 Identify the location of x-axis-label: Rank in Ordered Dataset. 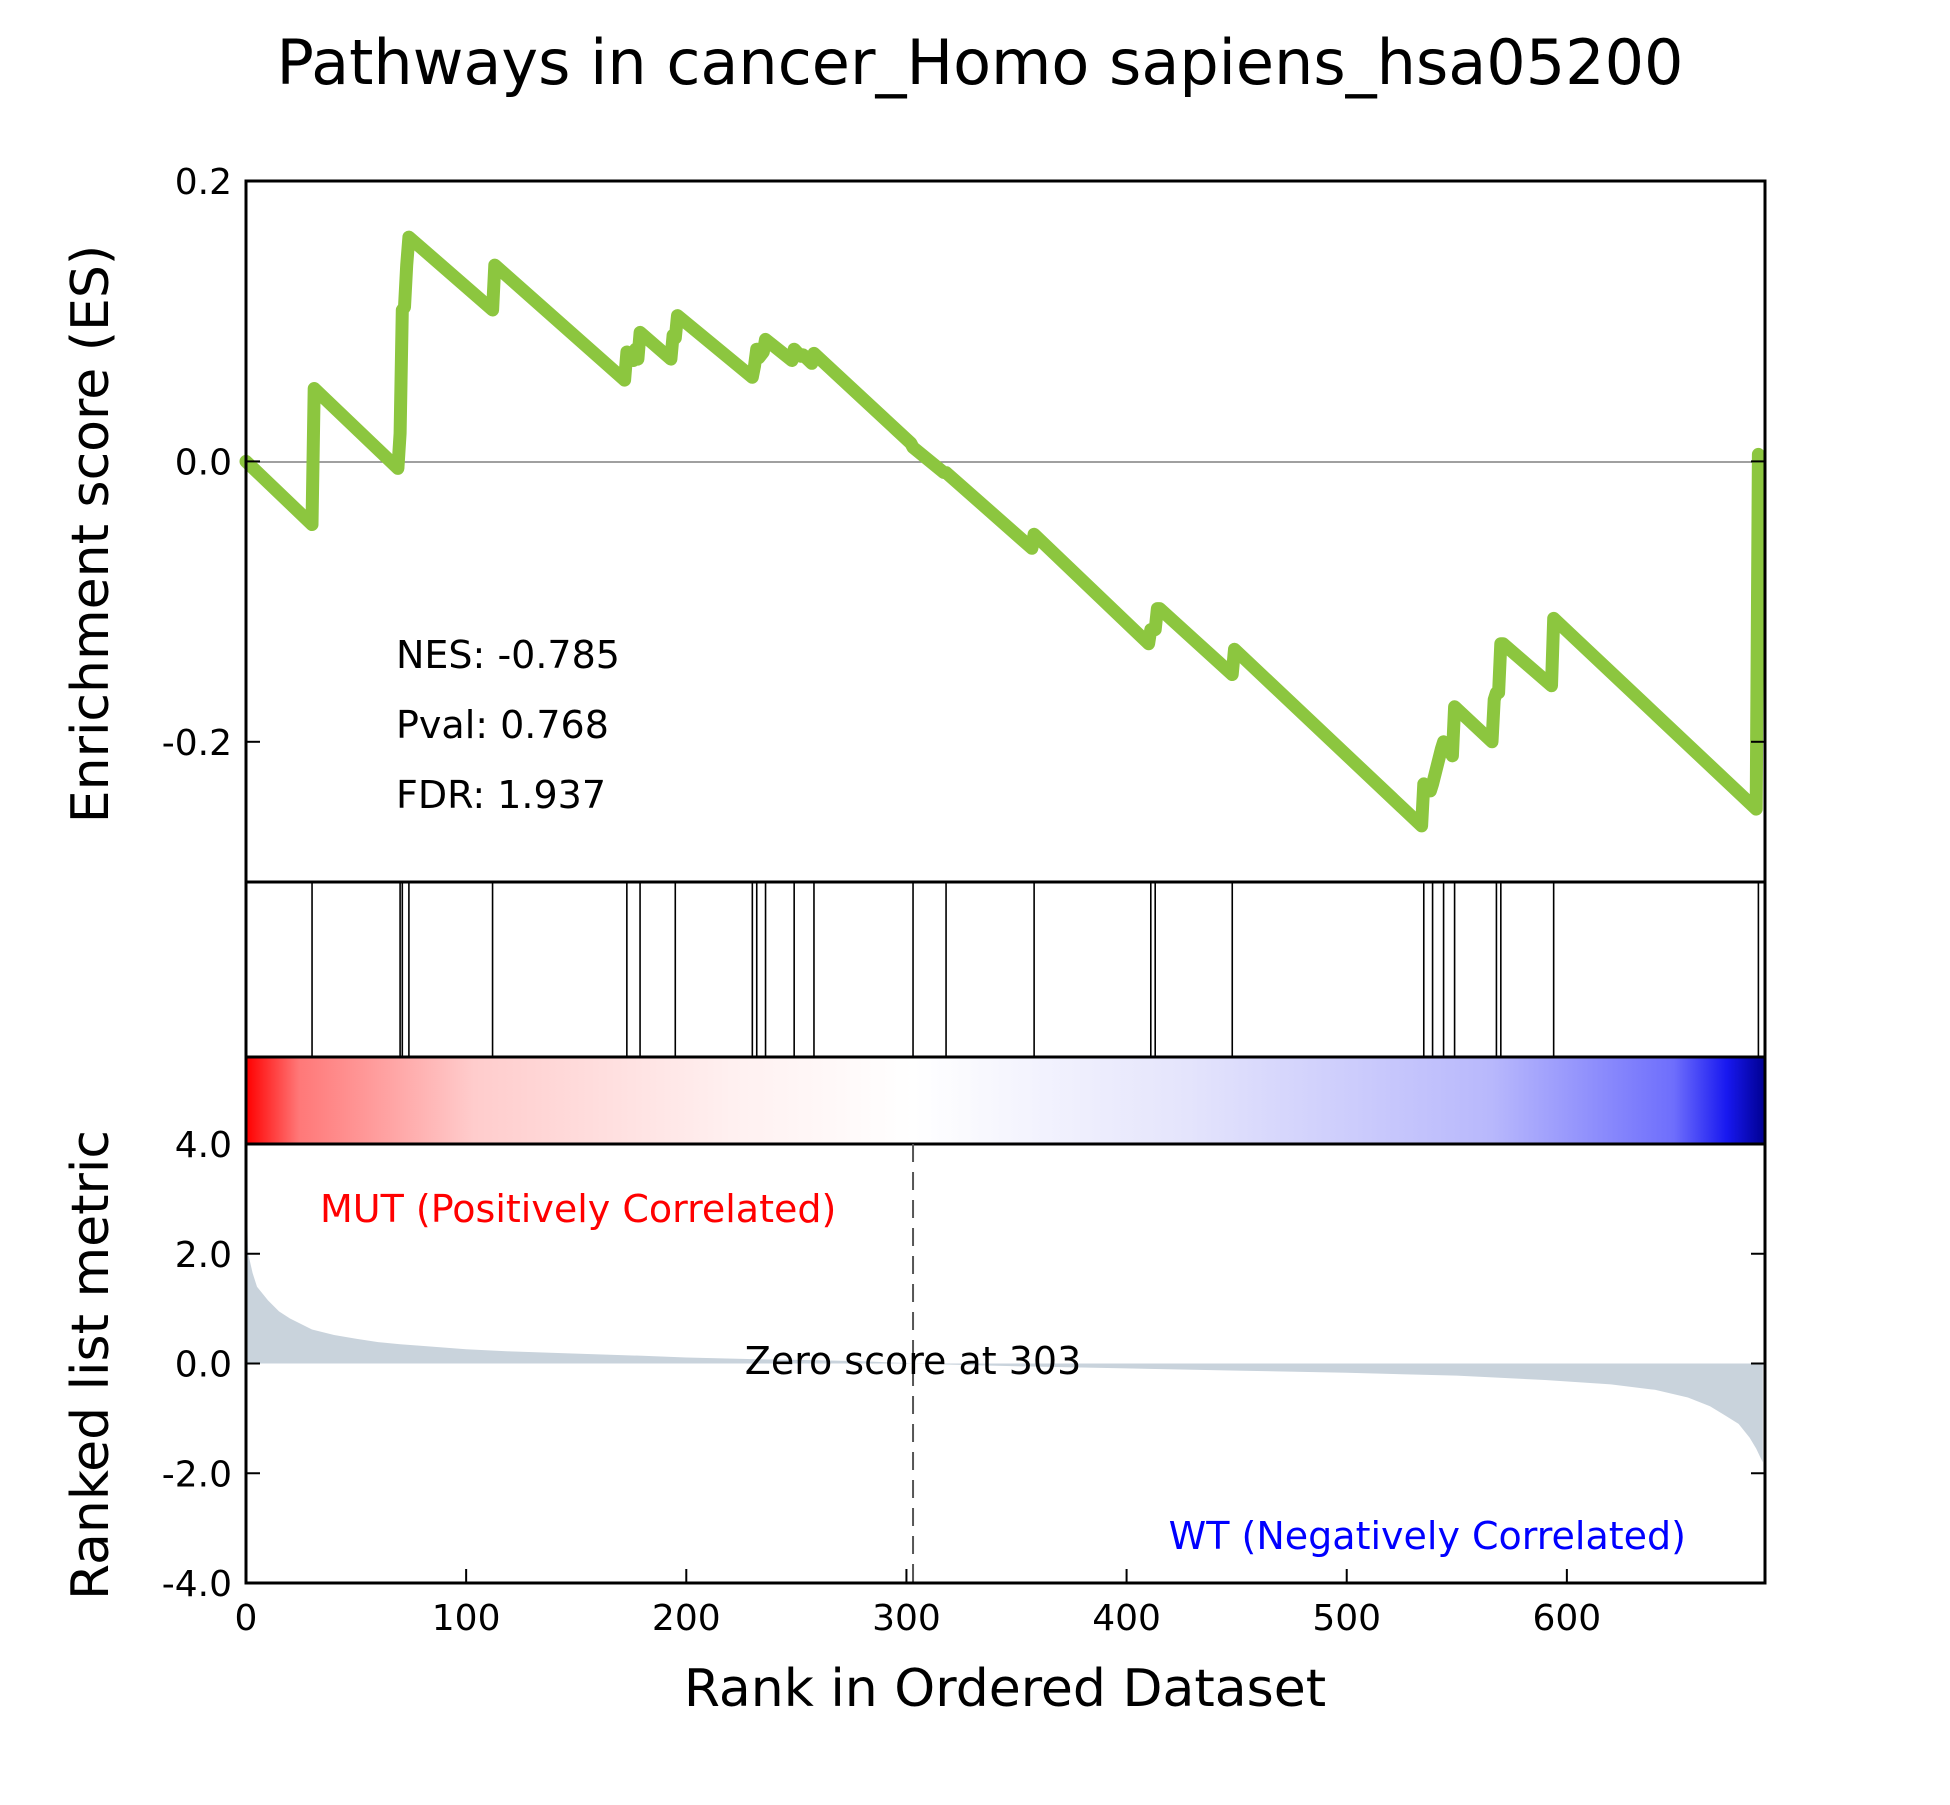
(1005, 1689).